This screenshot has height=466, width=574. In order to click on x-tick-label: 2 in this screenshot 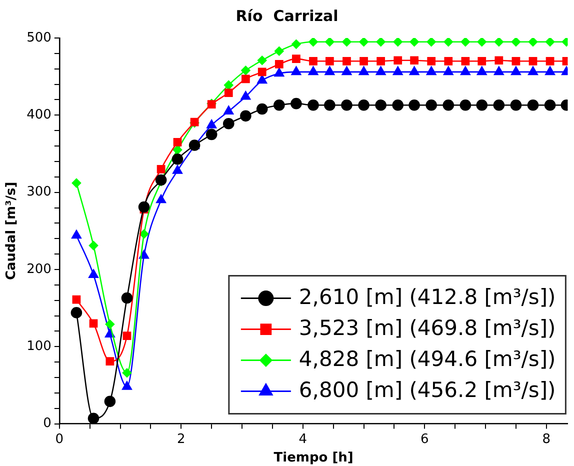, I will do `click(181, 439)`.